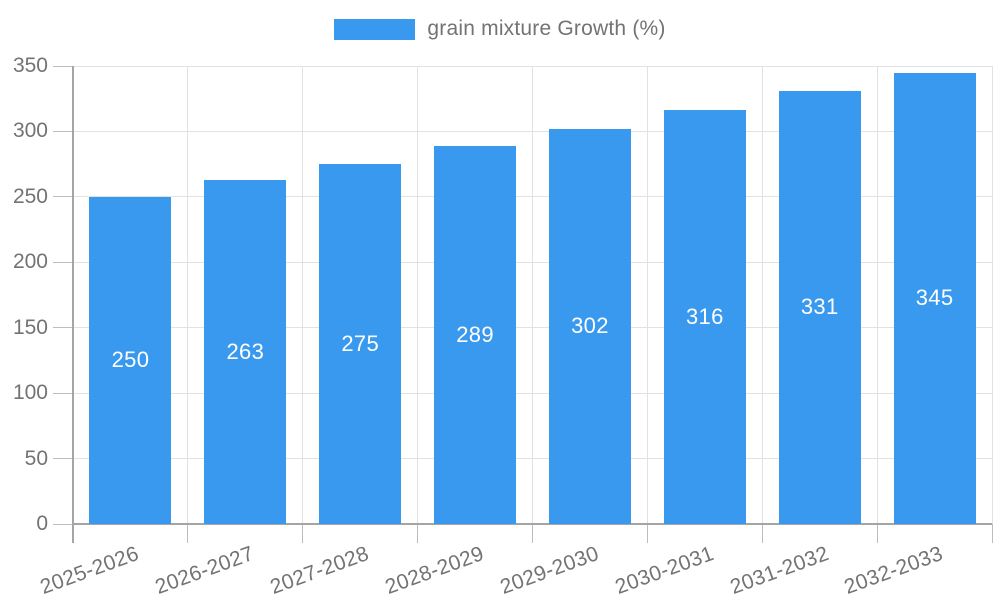 This screenshot has height=600, width=1000. I want to click on bar-value-label: 275, so click(360, 344).